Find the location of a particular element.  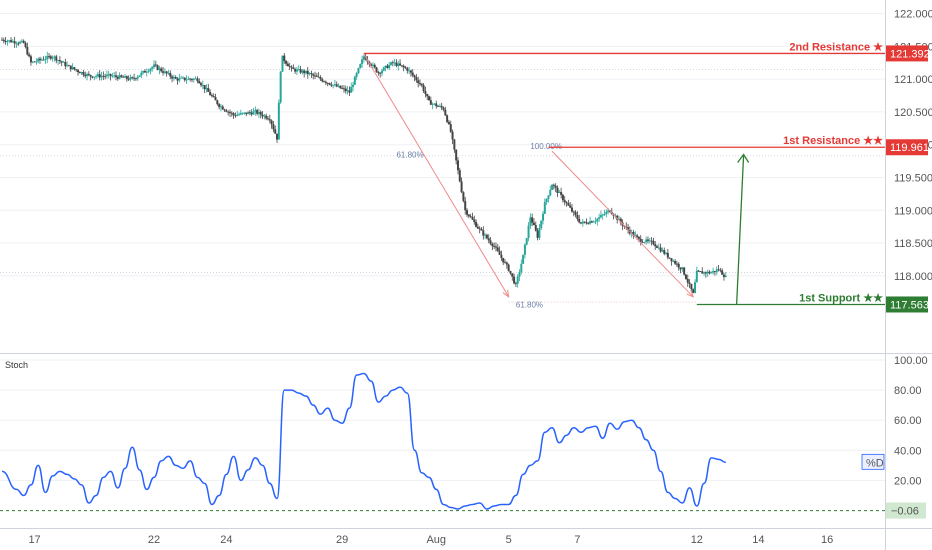

time-axis: 17 22 24 29 Aug 5 7 12 14 16 is located at coordinates (430, 540).